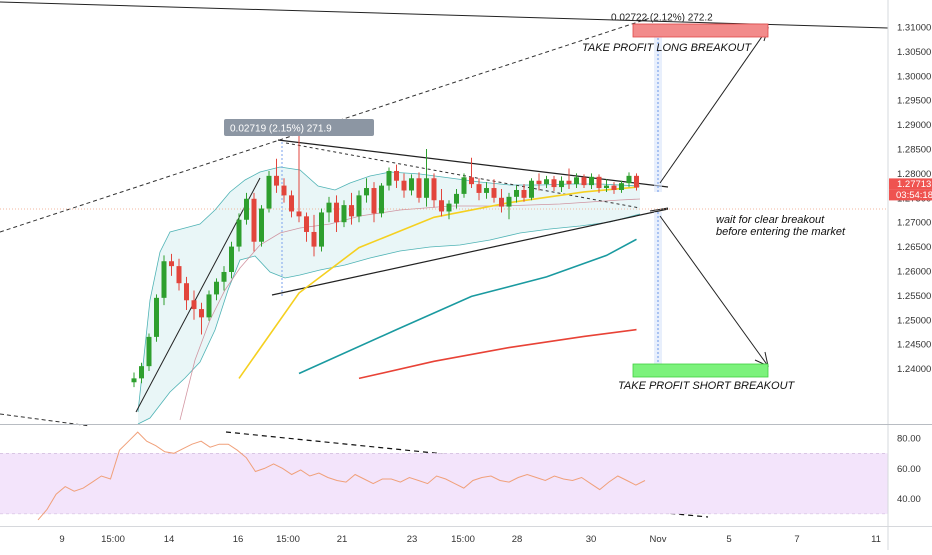 The image size is (932, 555). I want to click on time-tick-label: 5, so click(728, 539).